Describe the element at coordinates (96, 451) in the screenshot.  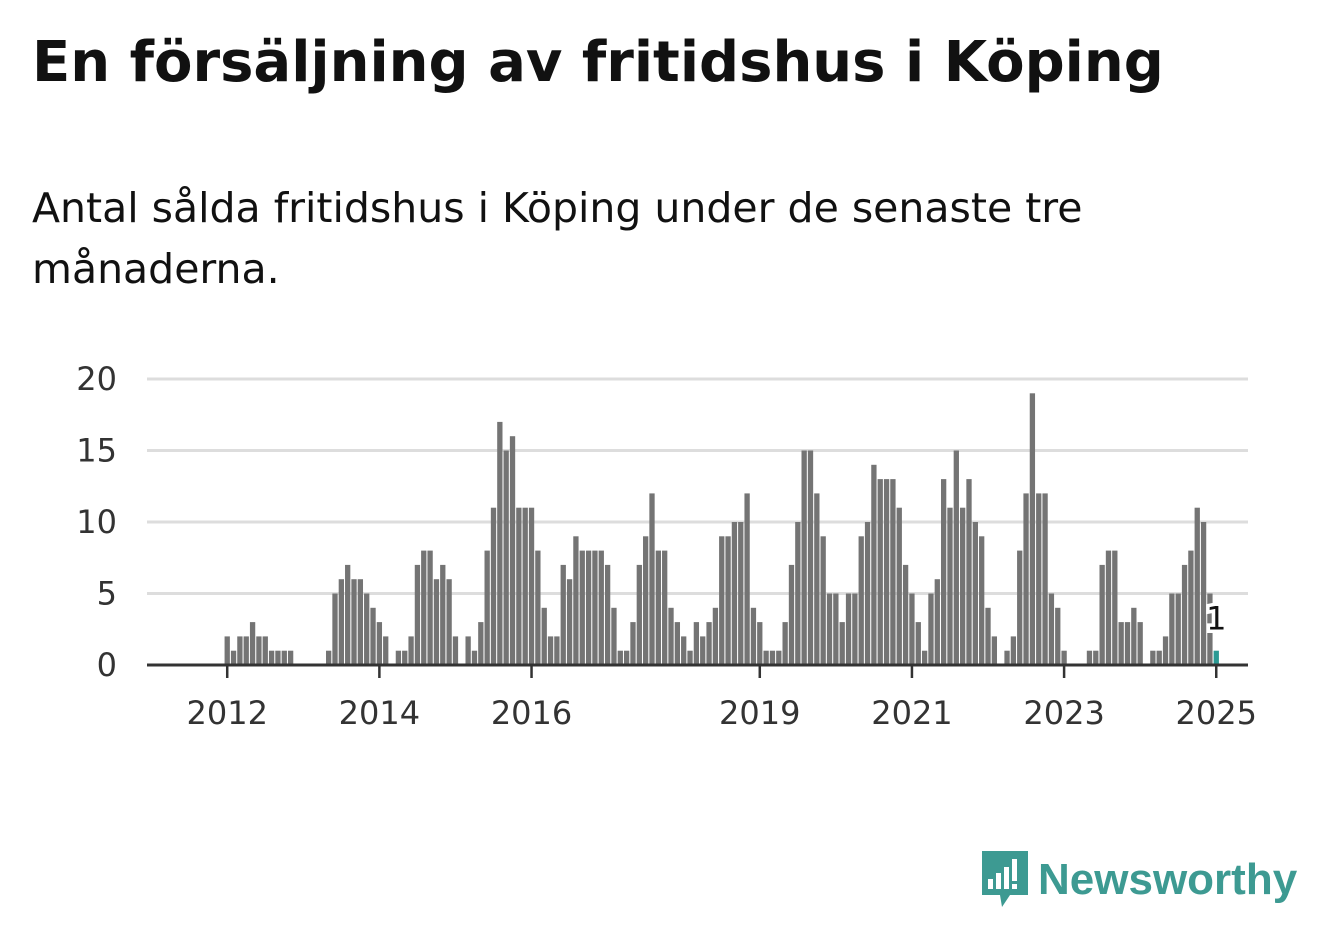
I see `y-tick-label: 15` at that location.